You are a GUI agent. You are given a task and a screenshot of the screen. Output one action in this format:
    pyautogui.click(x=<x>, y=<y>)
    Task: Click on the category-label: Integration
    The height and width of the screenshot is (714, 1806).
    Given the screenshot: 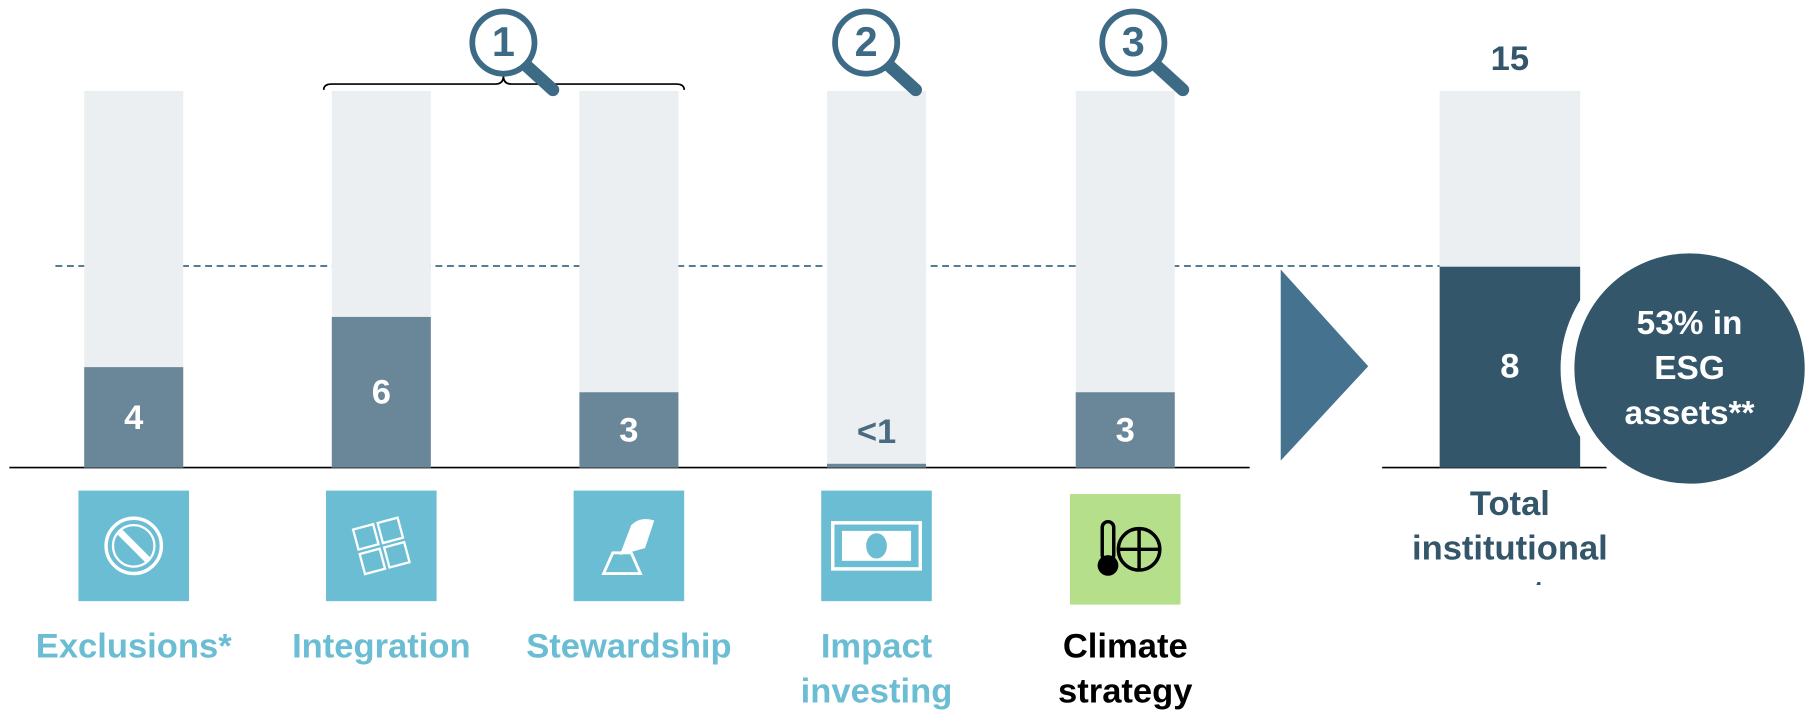 What is the action you would take?
    pyautogui.click(x=381, y=646)
    